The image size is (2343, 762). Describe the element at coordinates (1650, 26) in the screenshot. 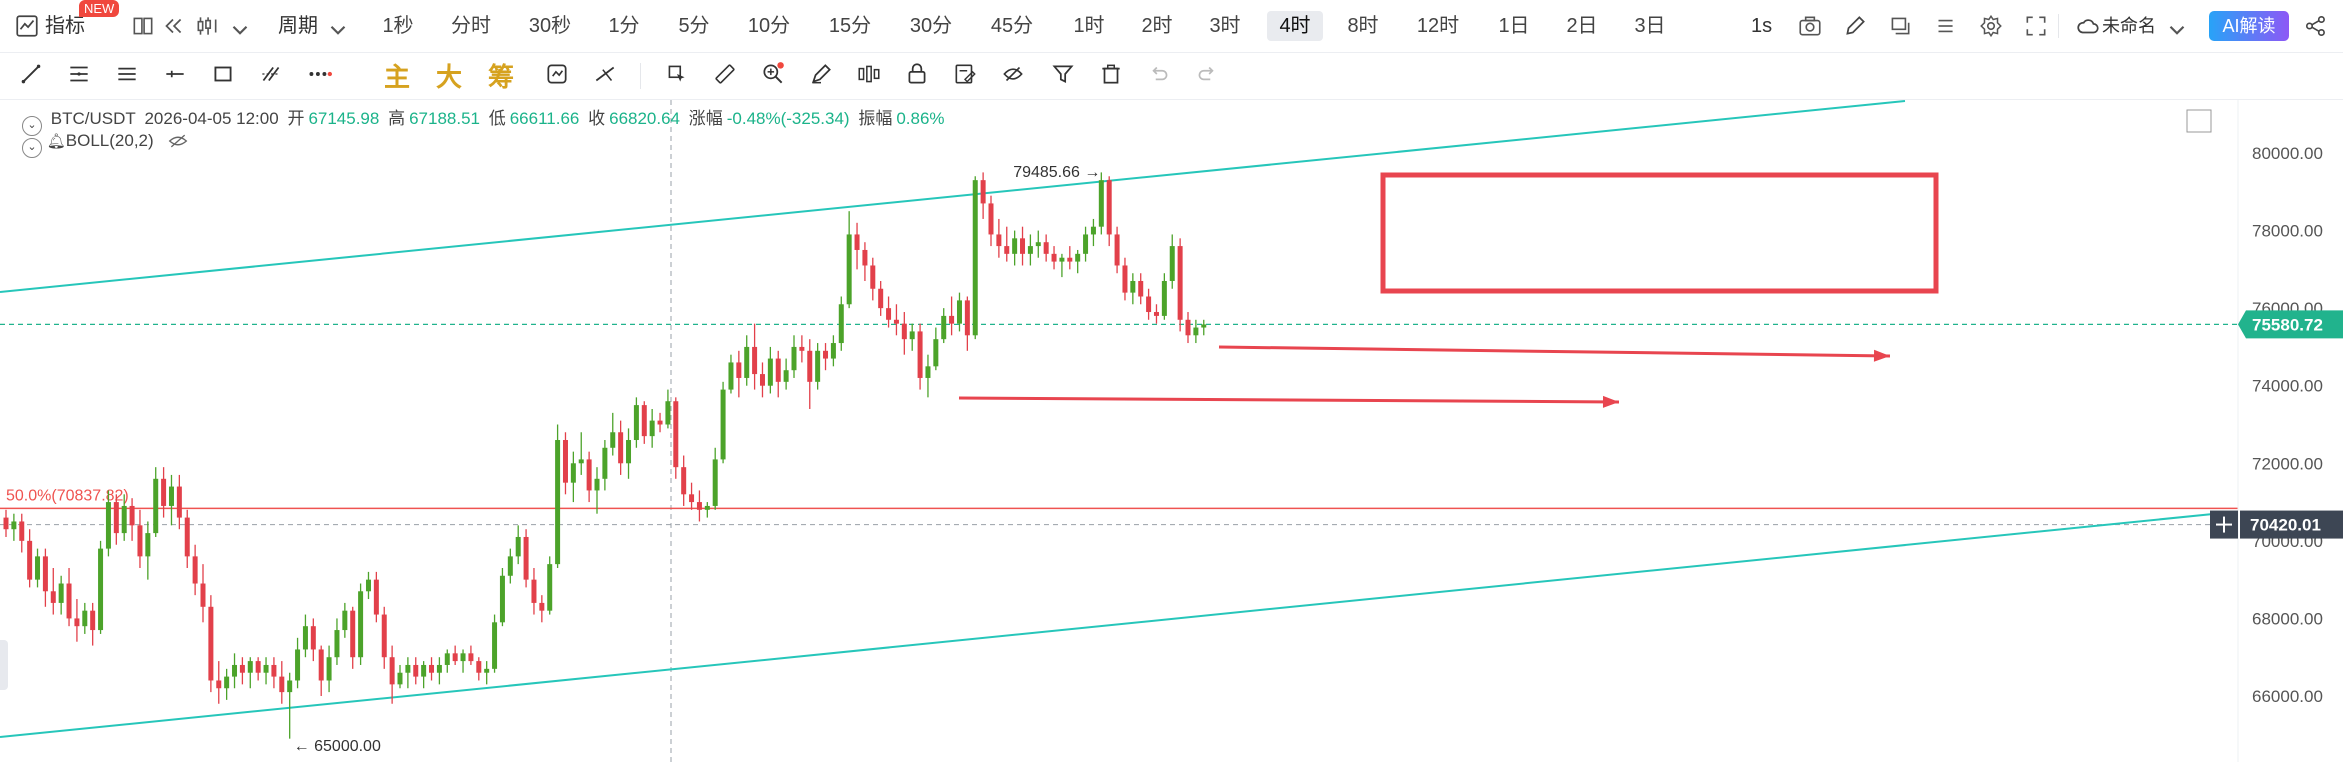

I see `tf-3d: 3日` at that location.